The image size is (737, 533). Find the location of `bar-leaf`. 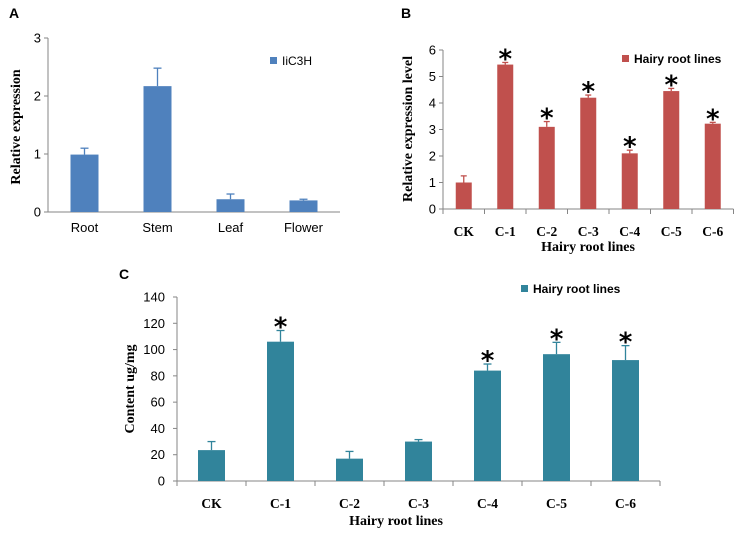

bar-leaf is located at coordinates (230, 205).